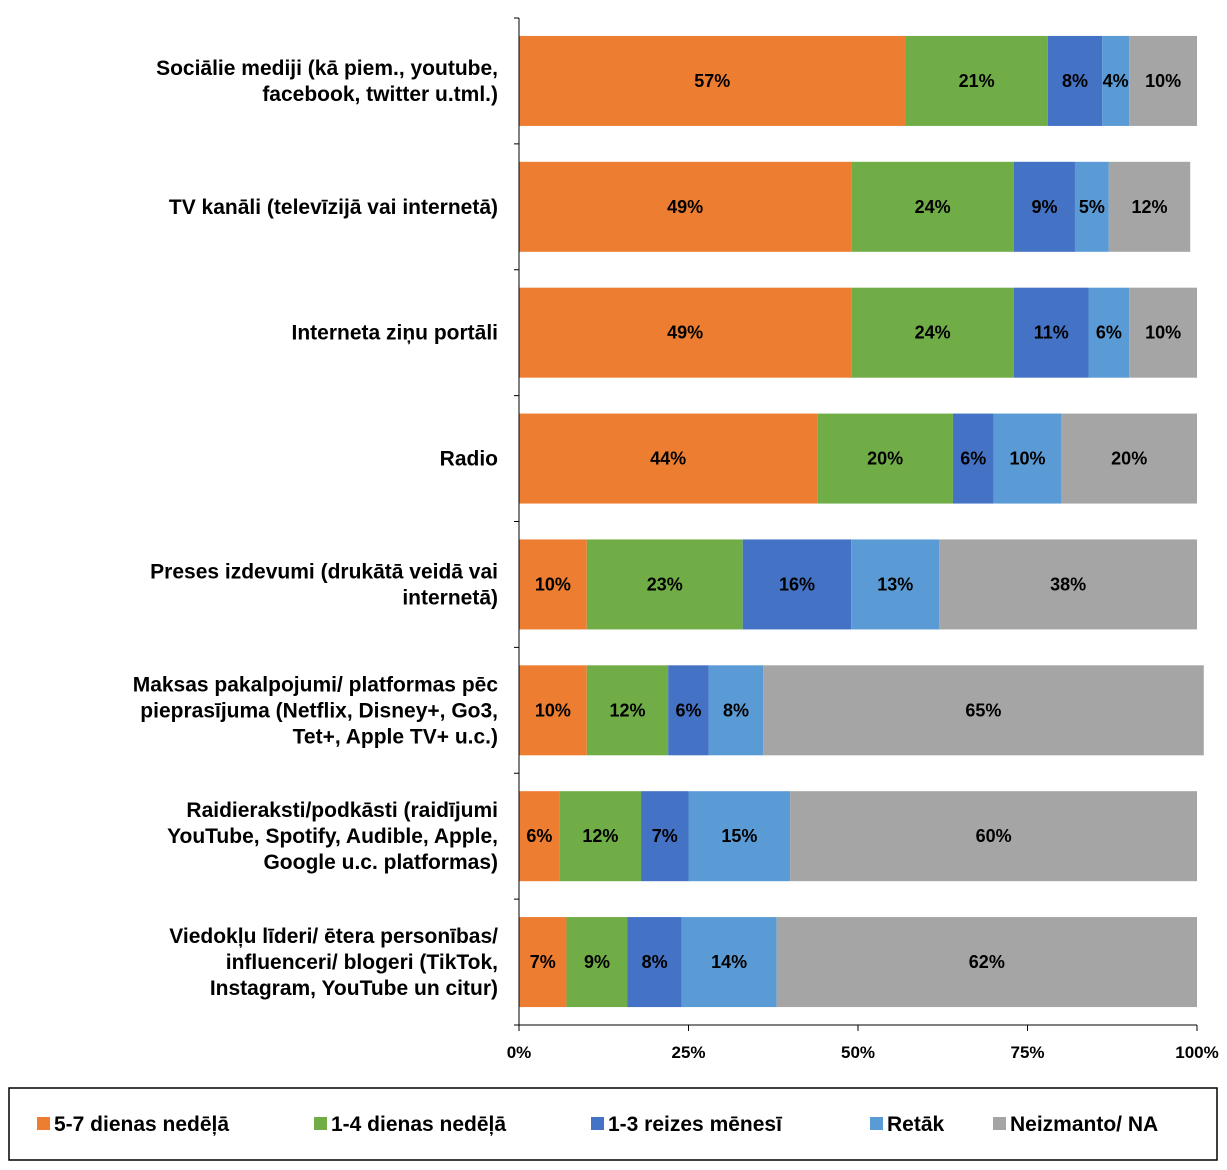 The width and height of the screenshot is (1227, 1170). I want to click on category-label: TV kanāli (televīzijā vai internetā), so click(333, 207).